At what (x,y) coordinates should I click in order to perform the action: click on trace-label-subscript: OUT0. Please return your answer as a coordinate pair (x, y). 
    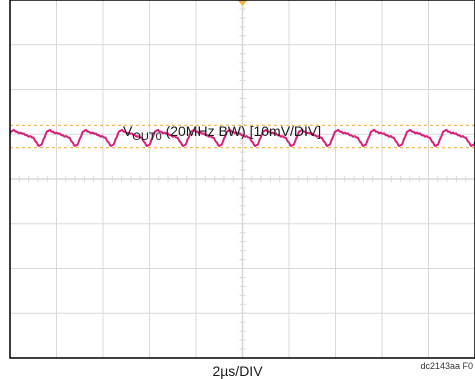
    Looking at the image, I should click on (146, 137).